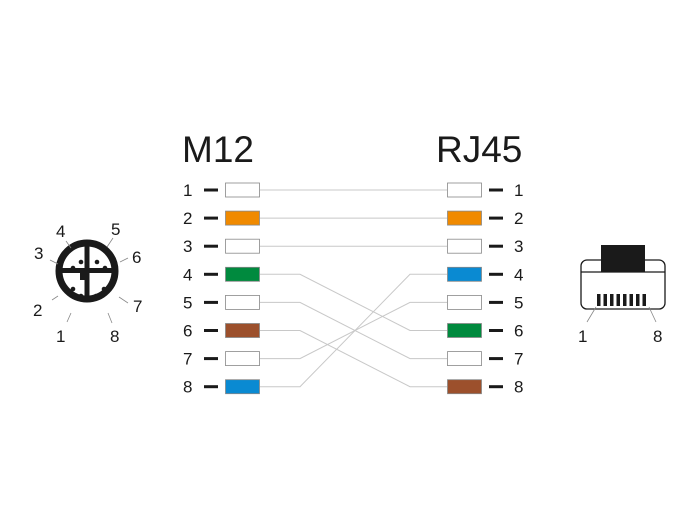 The image size is (700, 530). I want to click on m12-wire-color-blue, so click(242, 387).